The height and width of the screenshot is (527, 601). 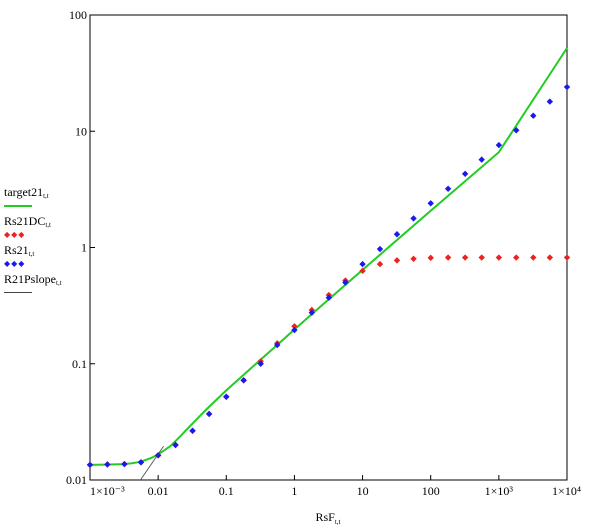 What do you see at coordinates (363, 491) in the screenshot?
I see `x-tick-label: 10` at bounding box center [363, 491].